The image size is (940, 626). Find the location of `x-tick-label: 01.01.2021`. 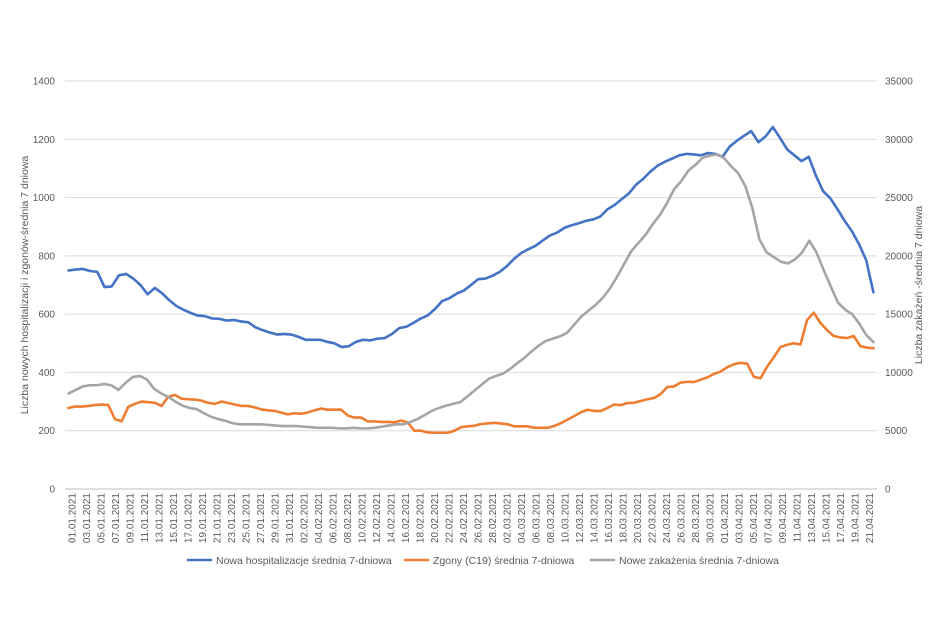

x-tick-label: 01.01.2021 is located at coordinates (72, 518).